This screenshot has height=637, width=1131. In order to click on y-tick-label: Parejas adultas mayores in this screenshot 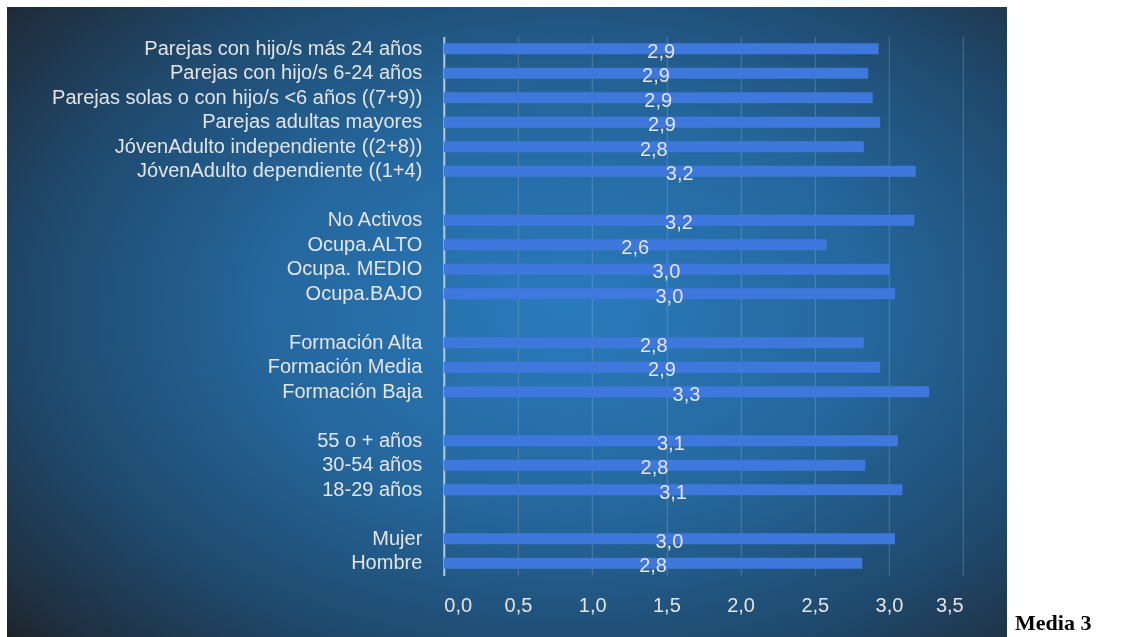, I will do `click(312, 121)`.